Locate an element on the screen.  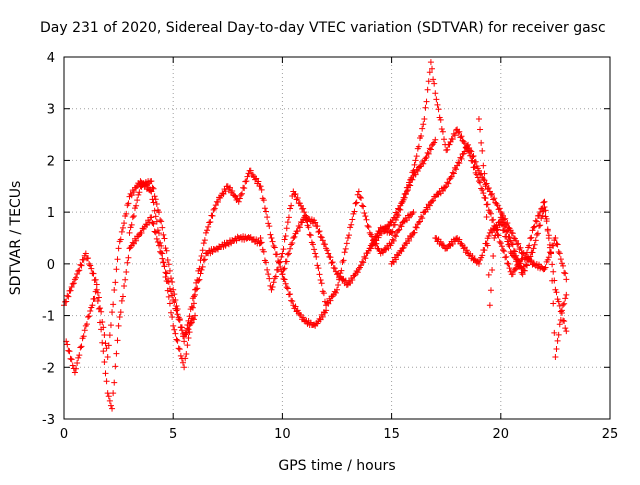
y-axis-label: SDTVAR / TECUs is located at coordinates (16, 238).